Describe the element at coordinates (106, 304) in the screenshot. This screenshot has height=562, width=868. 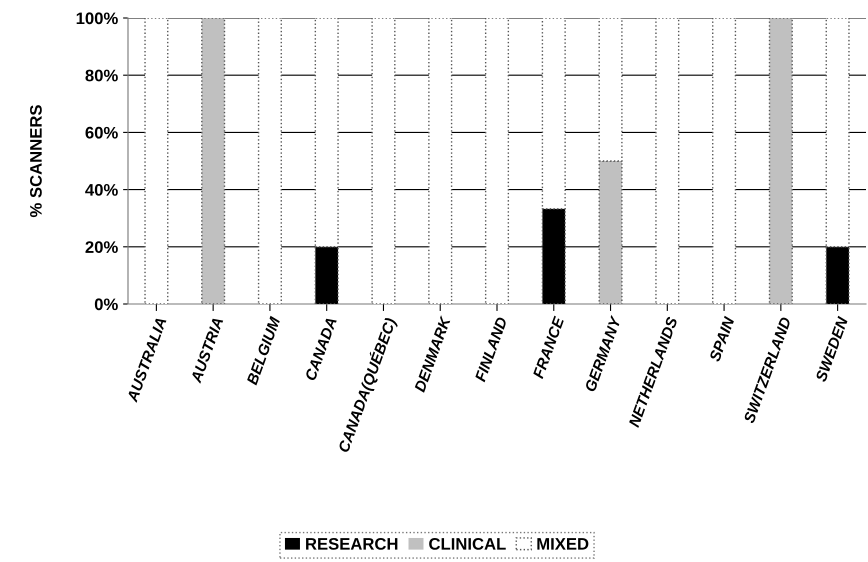
I see `y-tick-label: 0%` at that location.